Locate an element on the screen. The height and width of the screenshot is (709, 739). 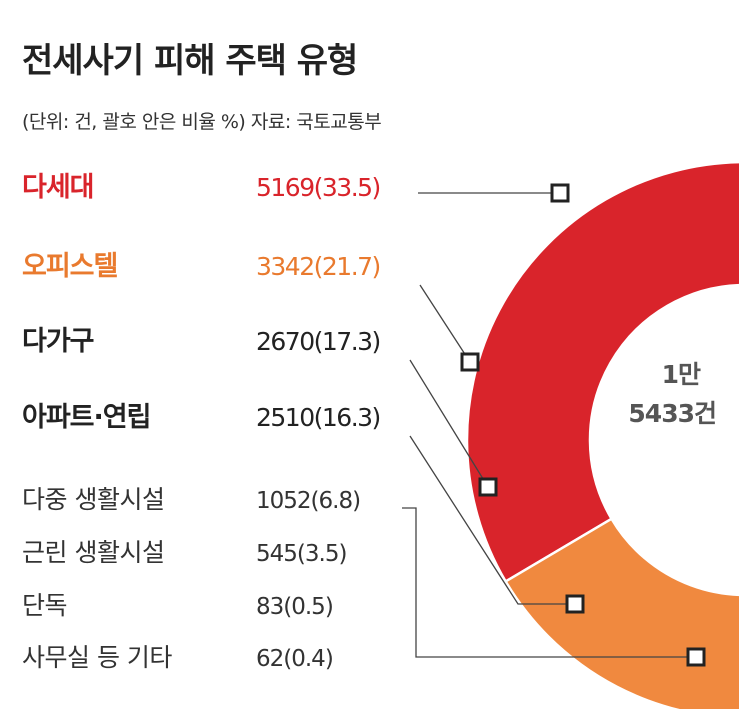
slice-value-label: 3342(21.7) is located at coordinates (318, 266).